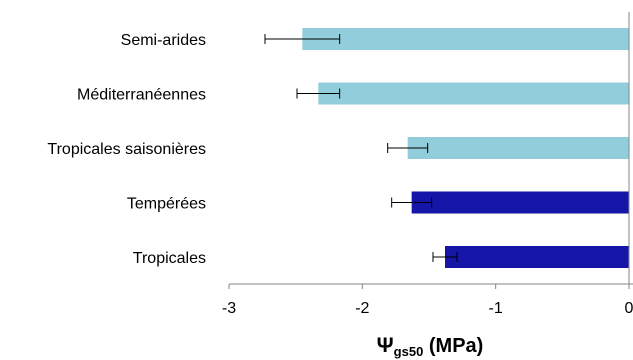  What do you see at coordinates (453, 346) in the screenshot?
I see `x-axis-title-unit: (MPa)` at bounding box center [453, 346].